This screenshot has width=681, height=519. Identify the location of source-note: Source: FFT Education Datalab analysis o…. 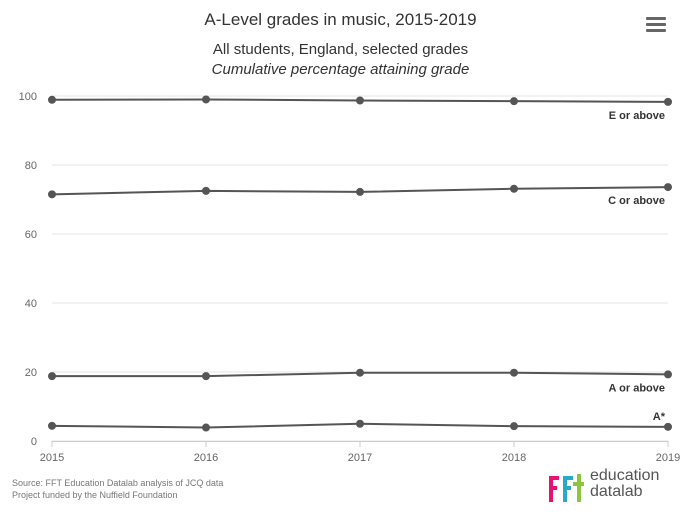
(117, 489).